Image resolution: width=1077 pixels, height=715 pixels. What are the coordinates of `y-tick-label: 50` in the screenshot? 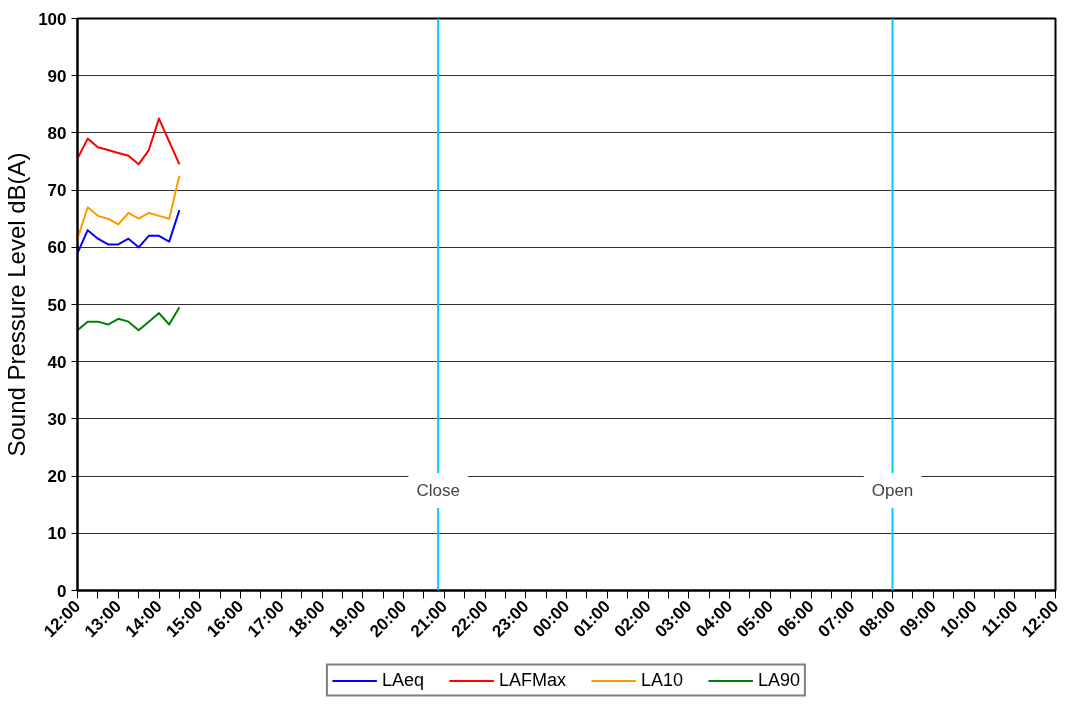 It's located at (57, 305).